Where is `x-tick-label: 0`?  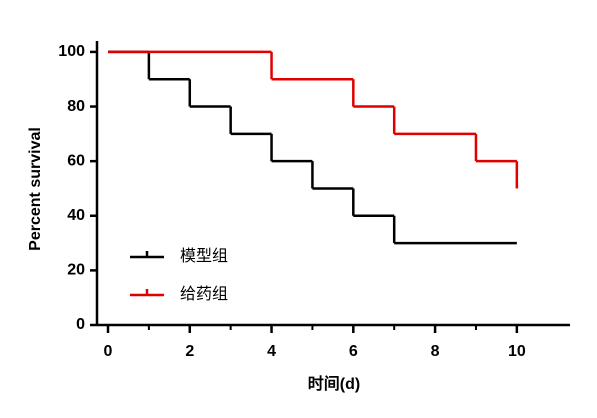 x-tick-label: 0 is located at coordinates (108, 351).